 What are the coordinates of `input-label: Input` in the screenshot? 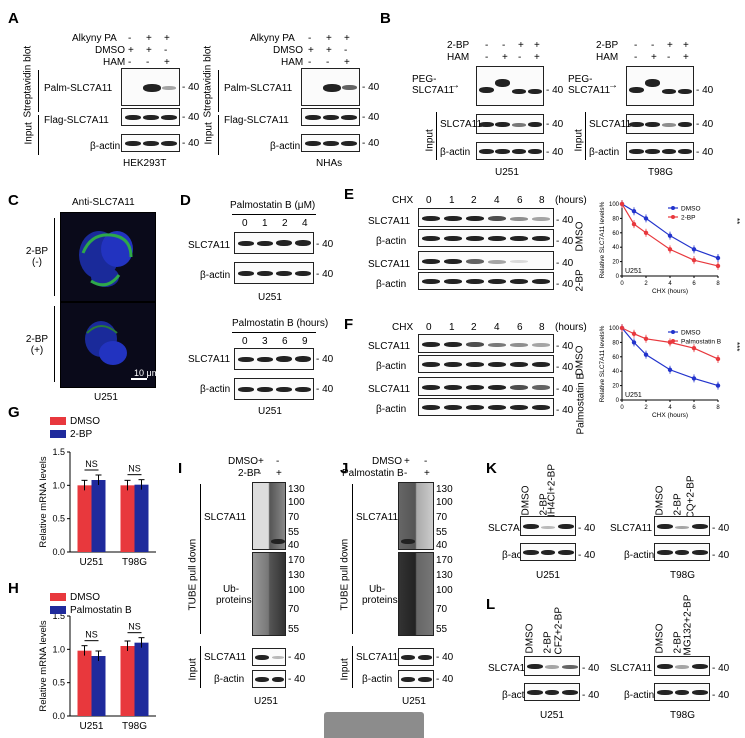 It's located at (430, 140).